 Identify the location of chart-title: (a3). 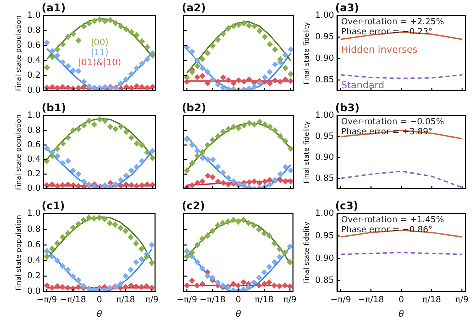
(347, 8).